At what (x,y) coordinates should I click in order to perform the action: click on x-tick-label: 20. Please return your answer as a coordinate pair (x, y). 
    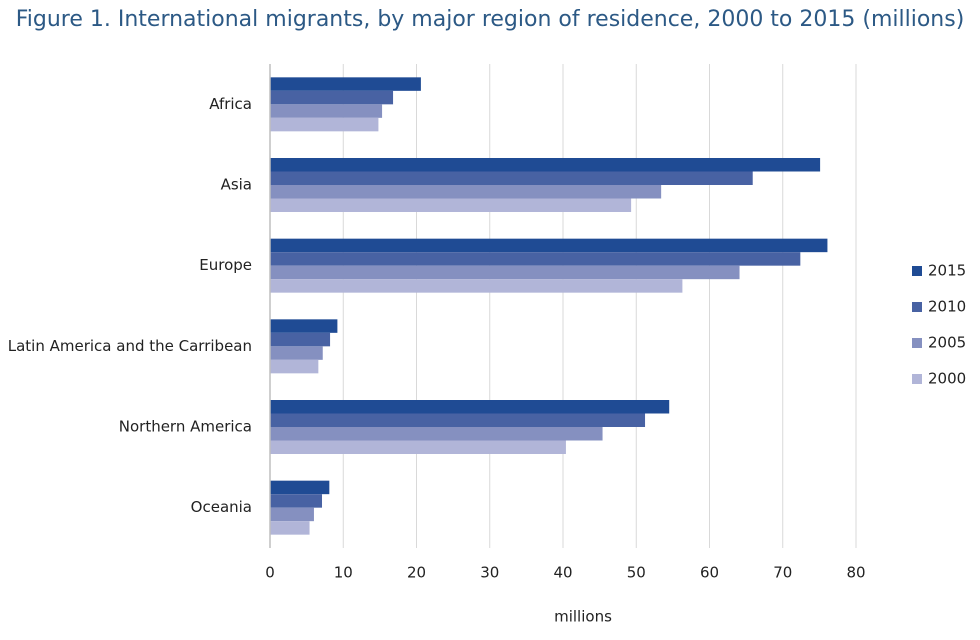
    Looking at the image, I should click on (416, 573).